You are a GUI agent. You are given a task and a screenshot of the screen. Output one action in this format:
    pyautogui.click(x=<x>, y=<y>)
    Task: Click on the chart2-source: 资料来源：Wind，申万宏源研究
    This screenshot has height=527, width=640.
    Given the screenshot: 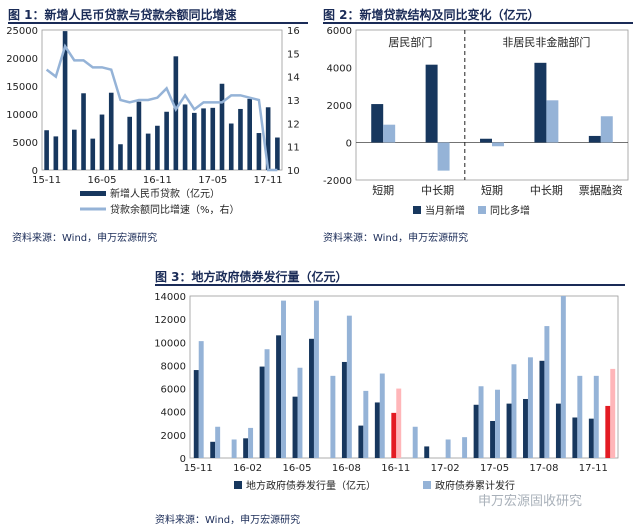 What is the action you would take?
    pyautogui.click(x=396, y=238)
    